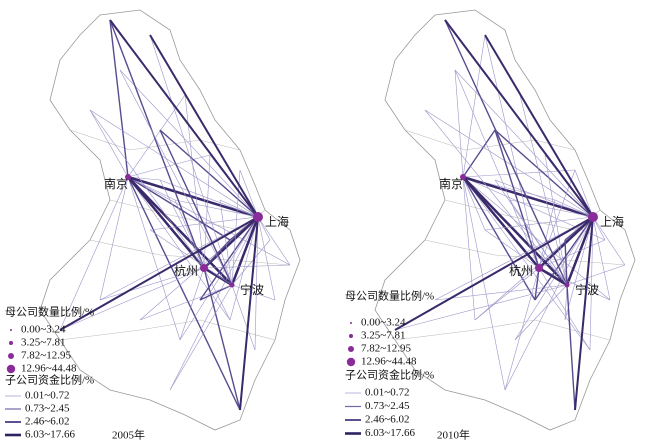  I want to click on city-label: 杭州, so click(521, 270).